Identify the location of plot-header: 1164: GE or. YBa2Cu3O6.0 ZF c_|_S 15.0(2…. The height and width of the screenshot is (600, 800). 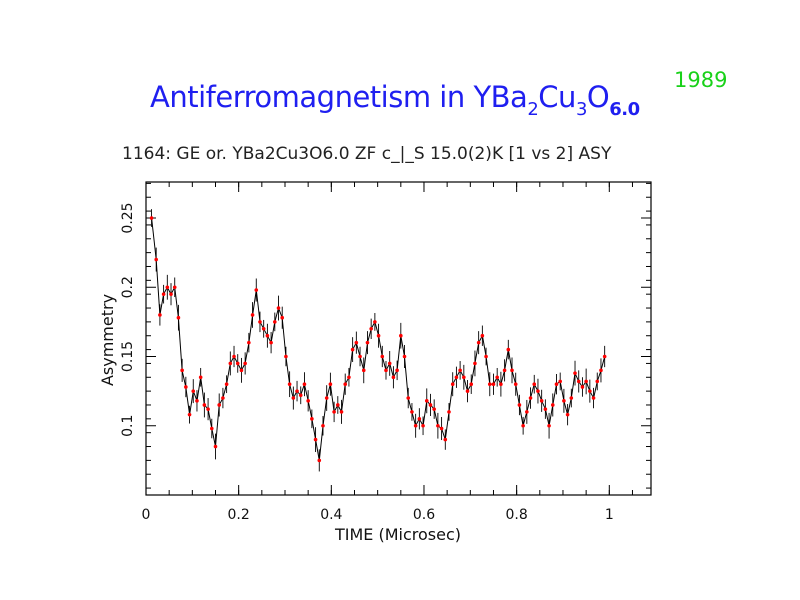
(367, 154).